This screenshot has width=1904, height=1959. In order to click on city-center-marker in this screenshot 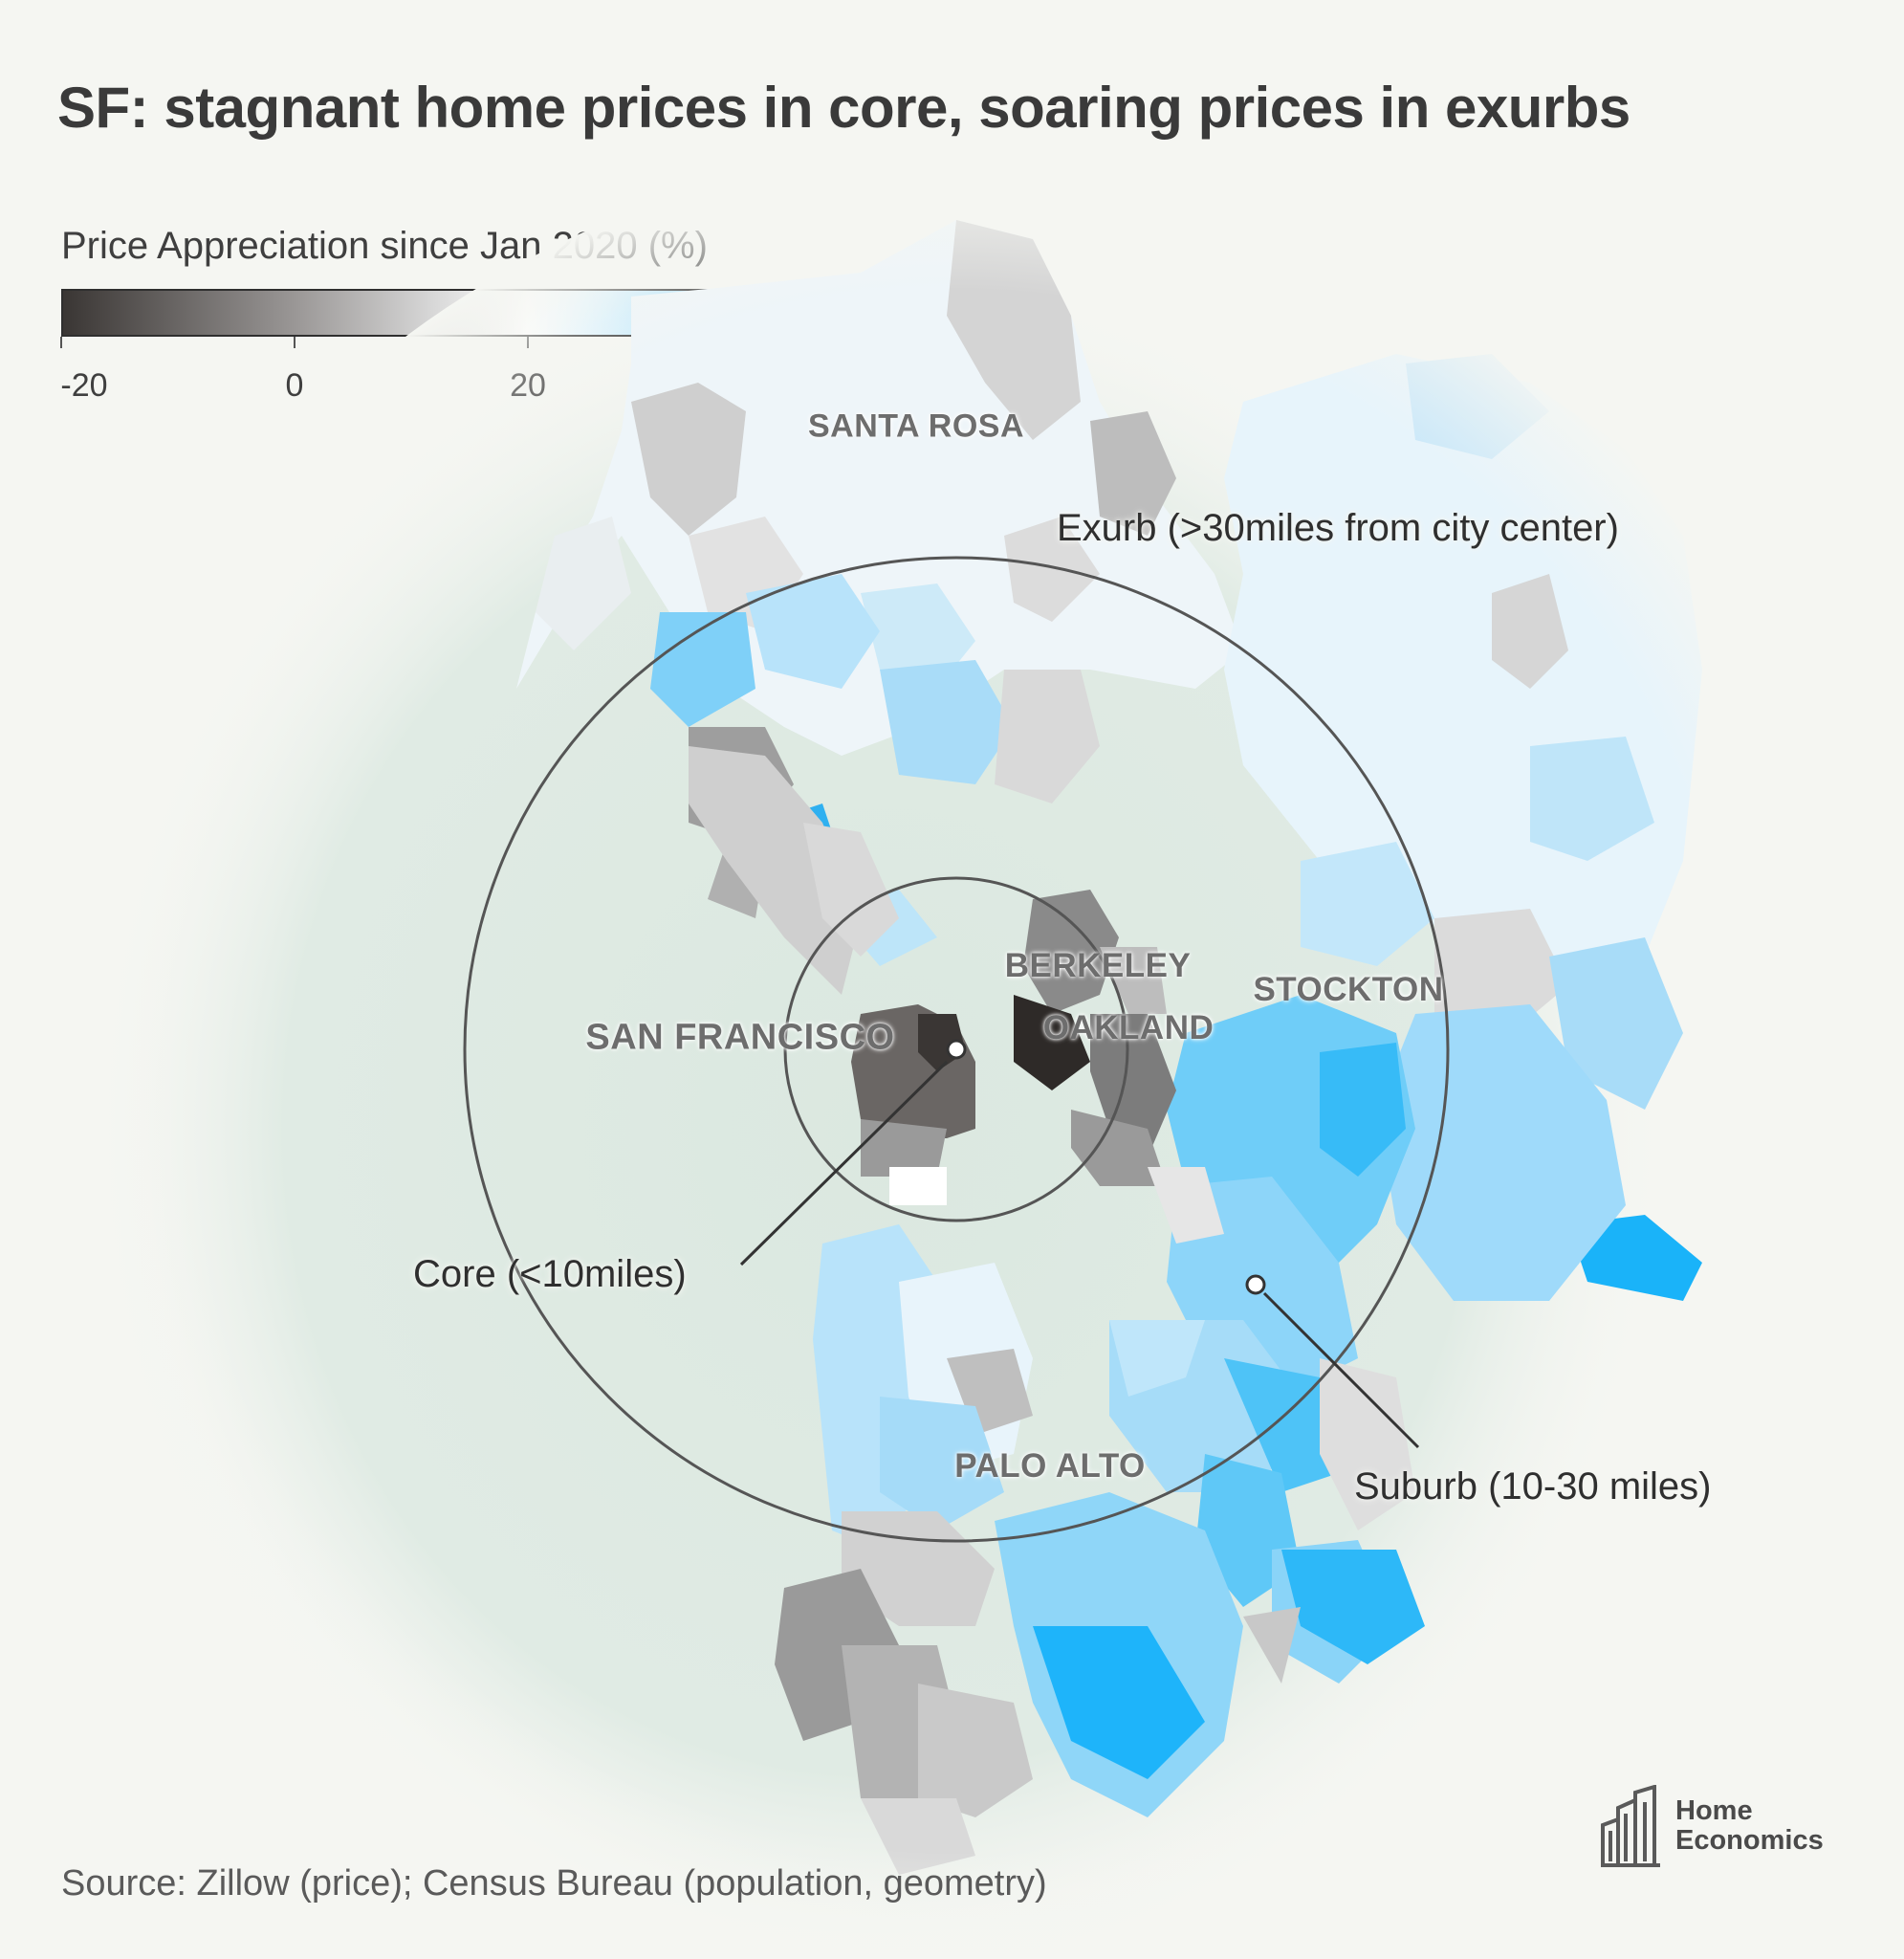, I will do `click(956, 1049)`.